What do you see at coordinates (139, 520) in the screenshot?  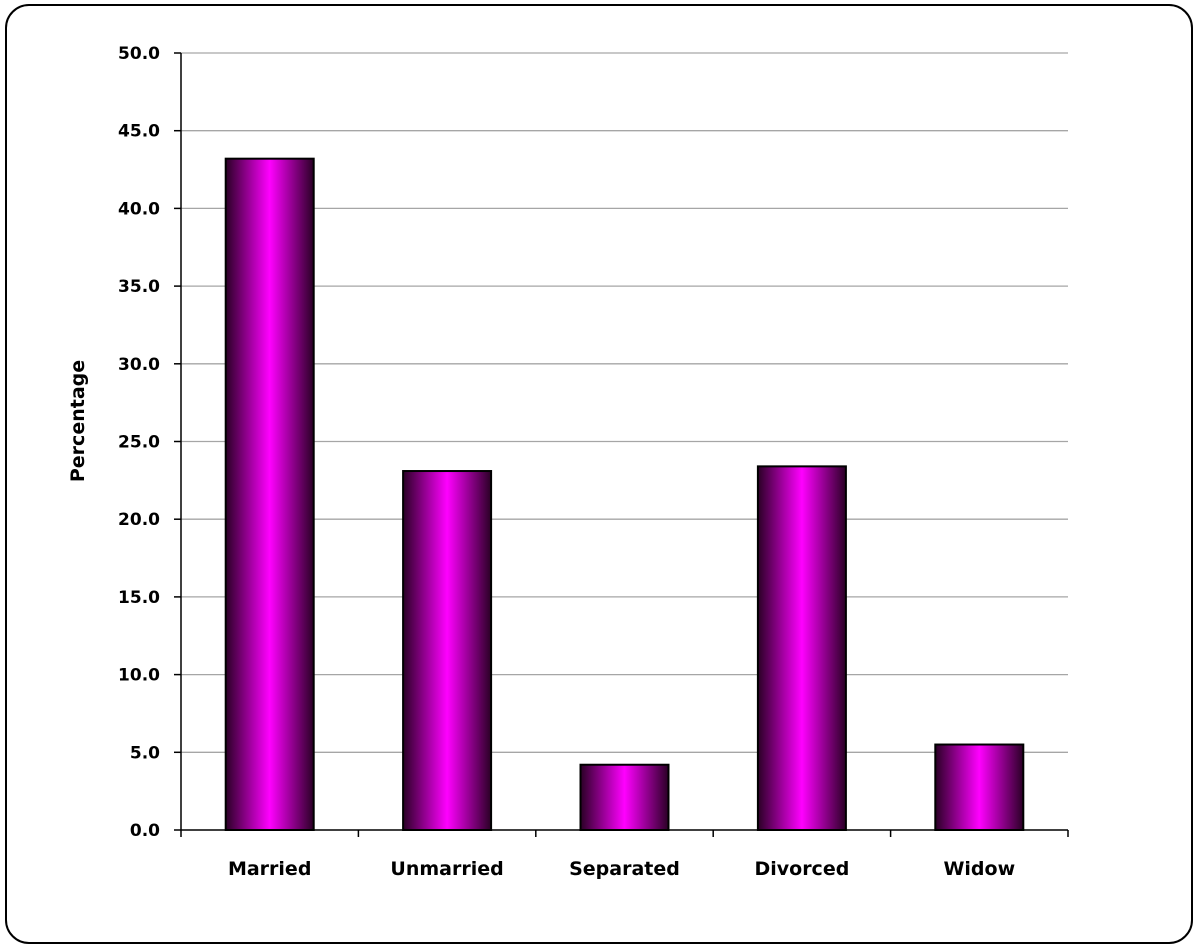 I see `y-tick-label: 20.0` at bounding box center [139, 520].